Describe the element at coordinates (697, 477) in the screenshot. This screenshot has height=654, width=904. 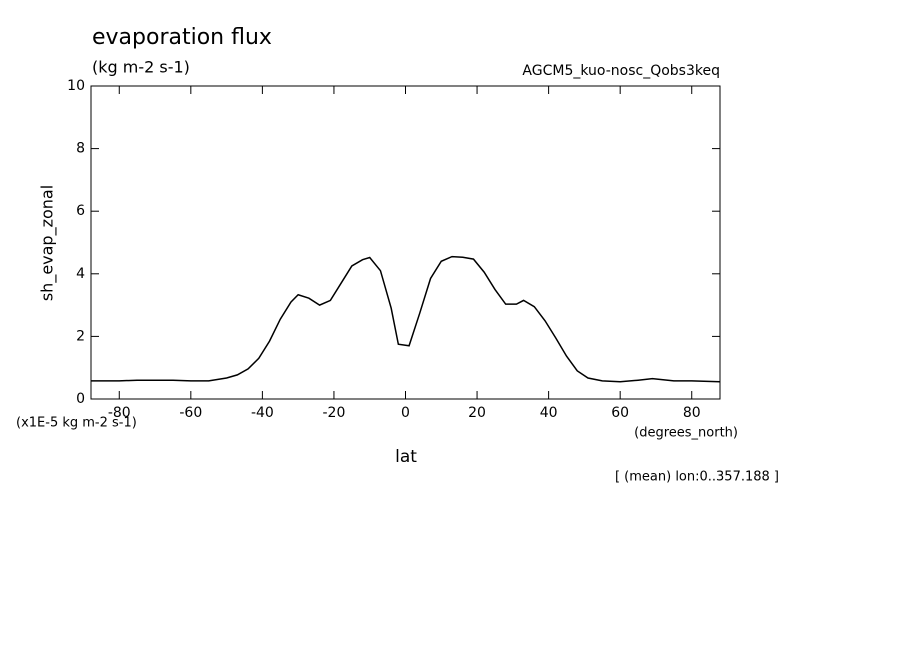
I see `annotation: [ (mean) lon:0..357.188 ]` at that location.